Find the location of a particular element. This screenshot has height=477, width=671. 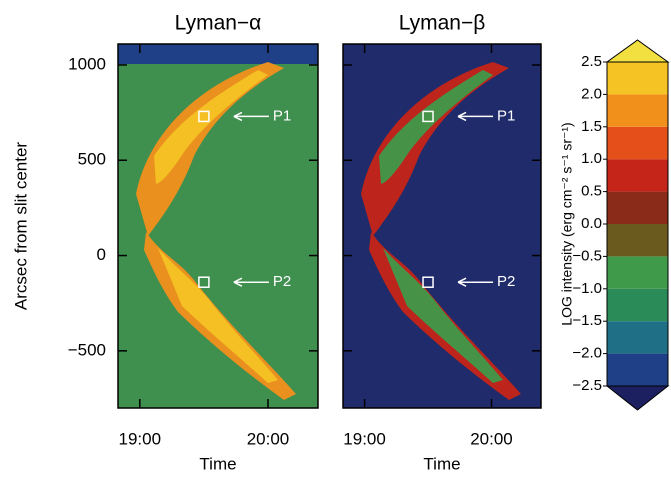

y-tick-label: 0 is located at coordinates (101, 254).